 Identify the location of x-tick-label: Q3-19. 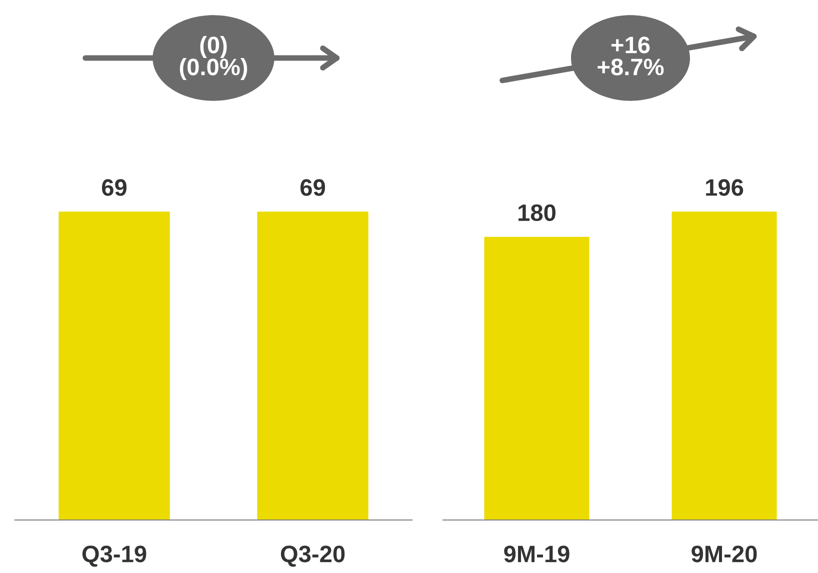
(114, 556).